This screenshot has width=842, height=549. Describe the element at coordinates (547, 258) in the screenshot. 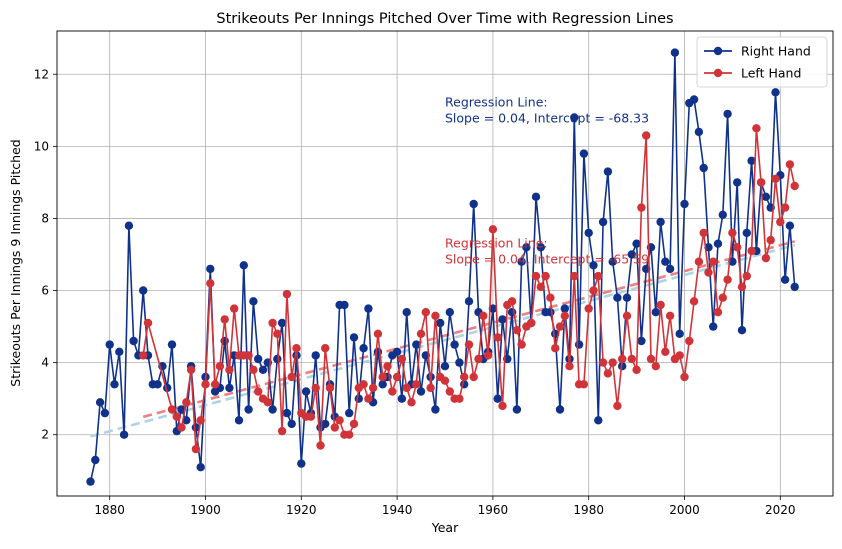

I see `annotation-line: Slope = 0.04, Intercept = -65.59` at that location.